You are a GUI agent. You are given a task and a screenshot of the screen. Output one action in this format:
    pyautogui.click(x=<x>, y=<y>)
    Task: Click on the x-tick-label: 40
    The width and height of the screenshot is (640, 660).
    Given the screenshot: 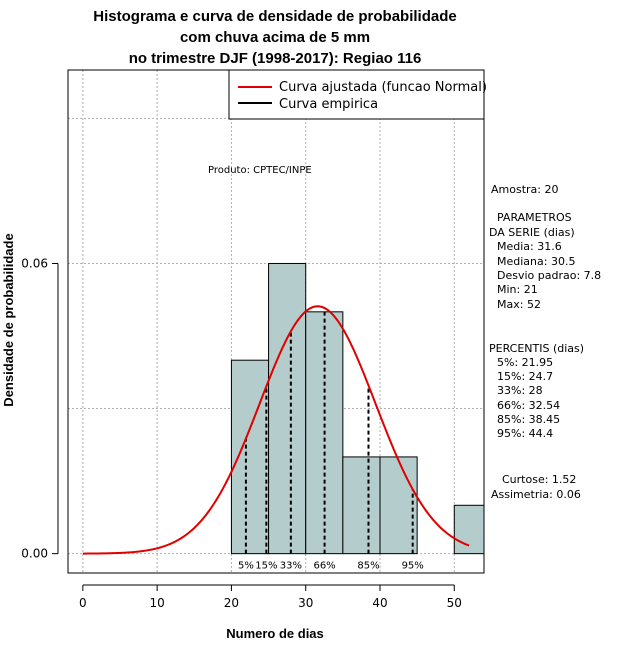 What is the action you would take?
    pyautogui.click(x=379, y=603)
    